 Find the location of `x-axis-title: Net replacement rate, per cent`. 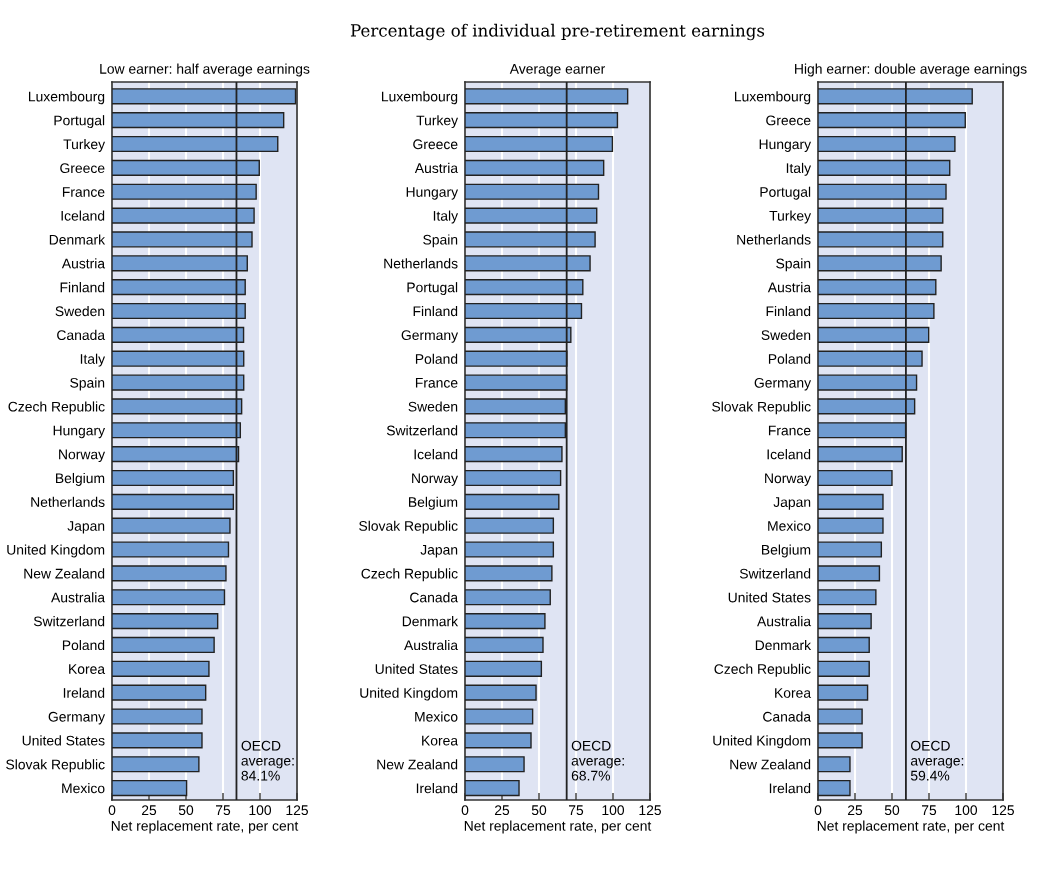

x-axis-title: Net replacement rate, per cent is located at coordinates (205, 827).